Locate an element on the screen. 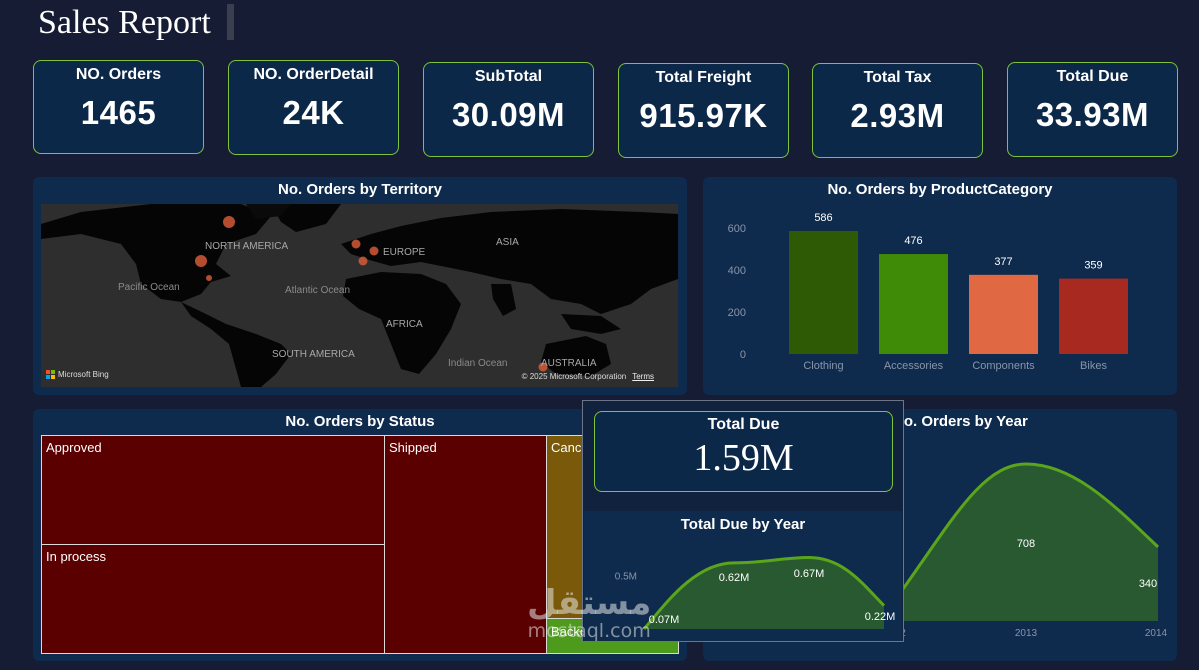  treemap-label: In process is located at coordinates (76, 556).